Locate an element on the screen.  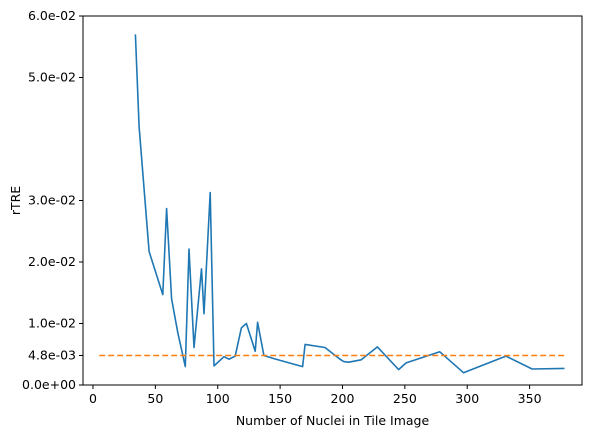
x-tick-label: 0 is located at coordinates (93, 398).